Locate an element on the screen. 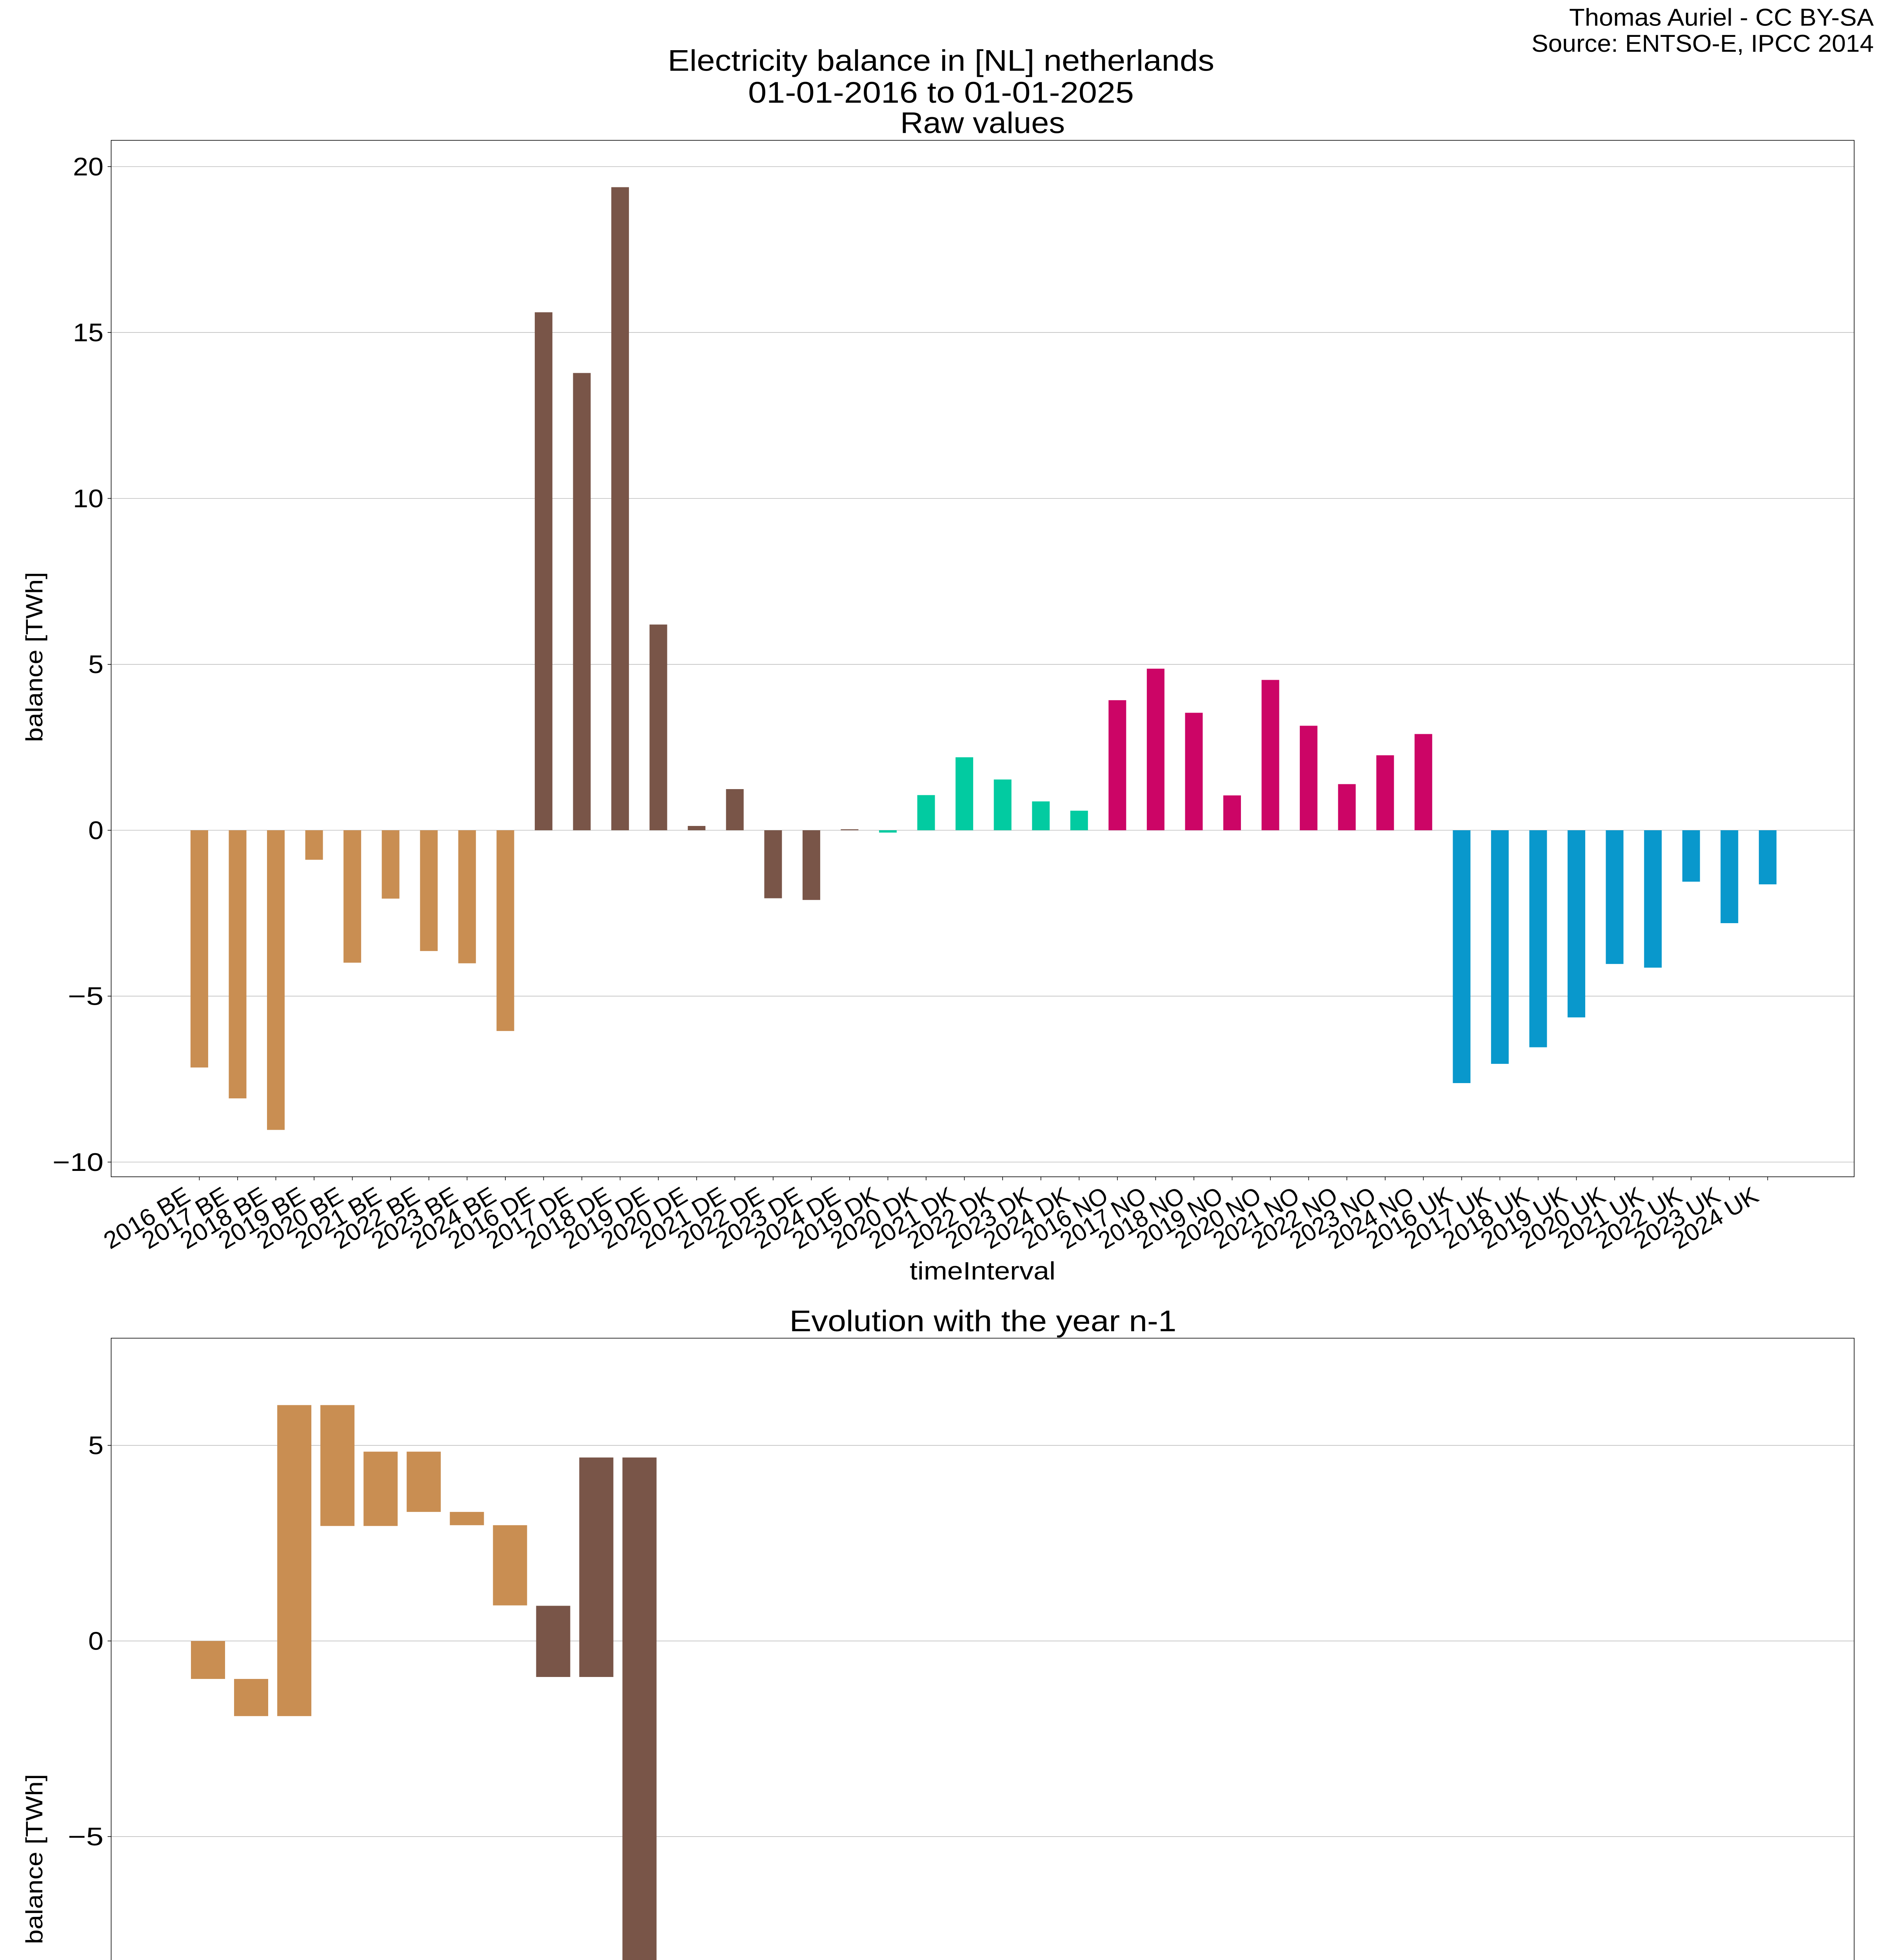 This screenshot has width=1882, height=1960. svg-text: 20 is located at coordinates (88, 166).